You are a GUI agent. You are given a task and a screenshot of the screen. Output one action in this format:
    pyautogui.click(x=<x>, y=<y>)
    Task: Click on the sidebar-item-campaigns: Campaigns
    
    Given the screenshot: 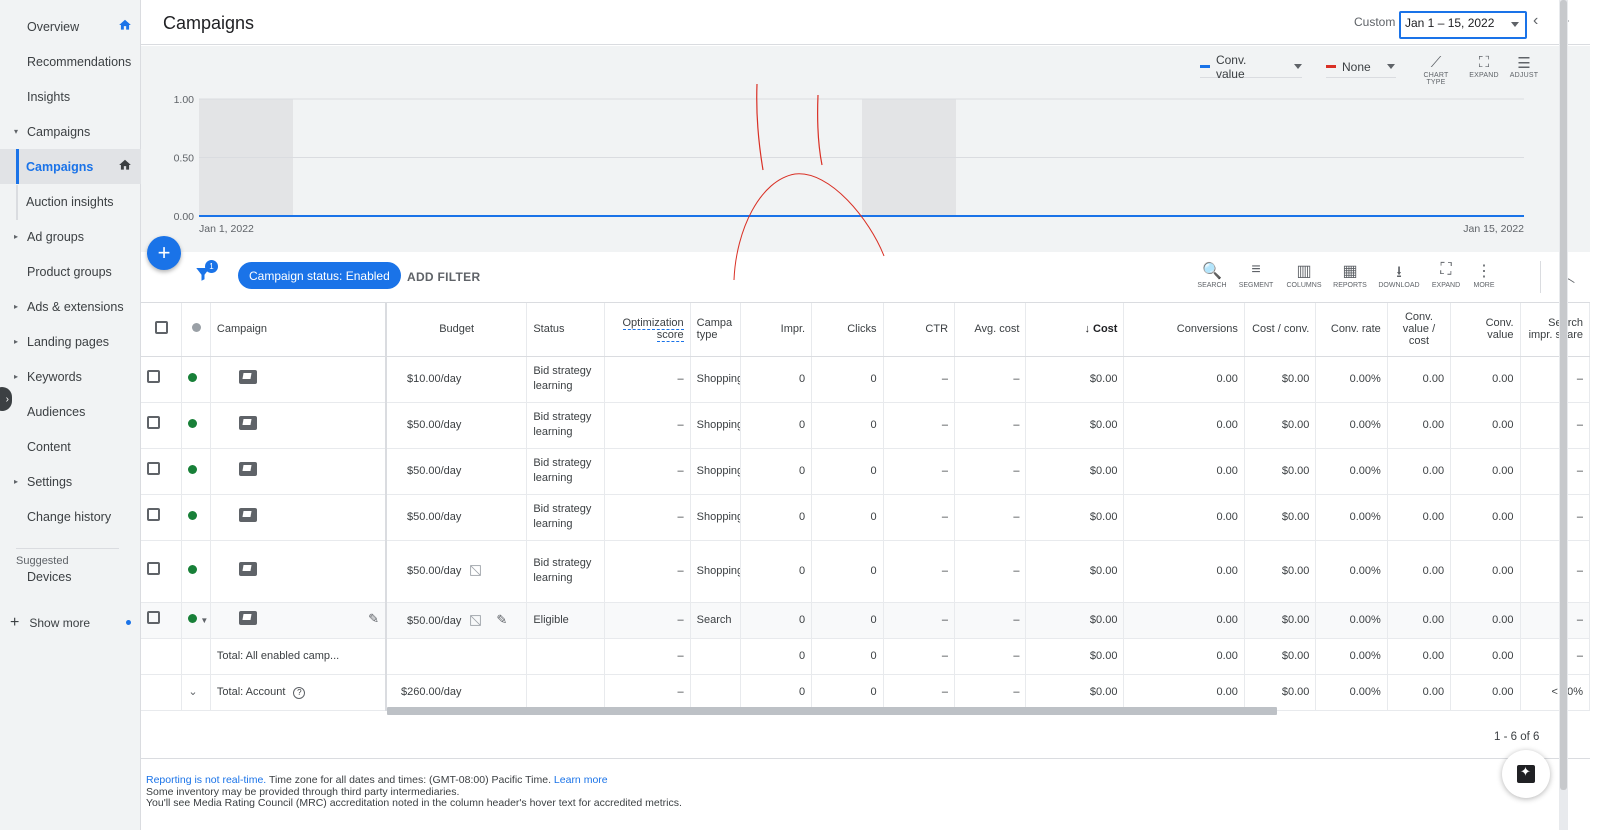 What is the action you would take?
    pyautogui.click(x=70, y=166)
    